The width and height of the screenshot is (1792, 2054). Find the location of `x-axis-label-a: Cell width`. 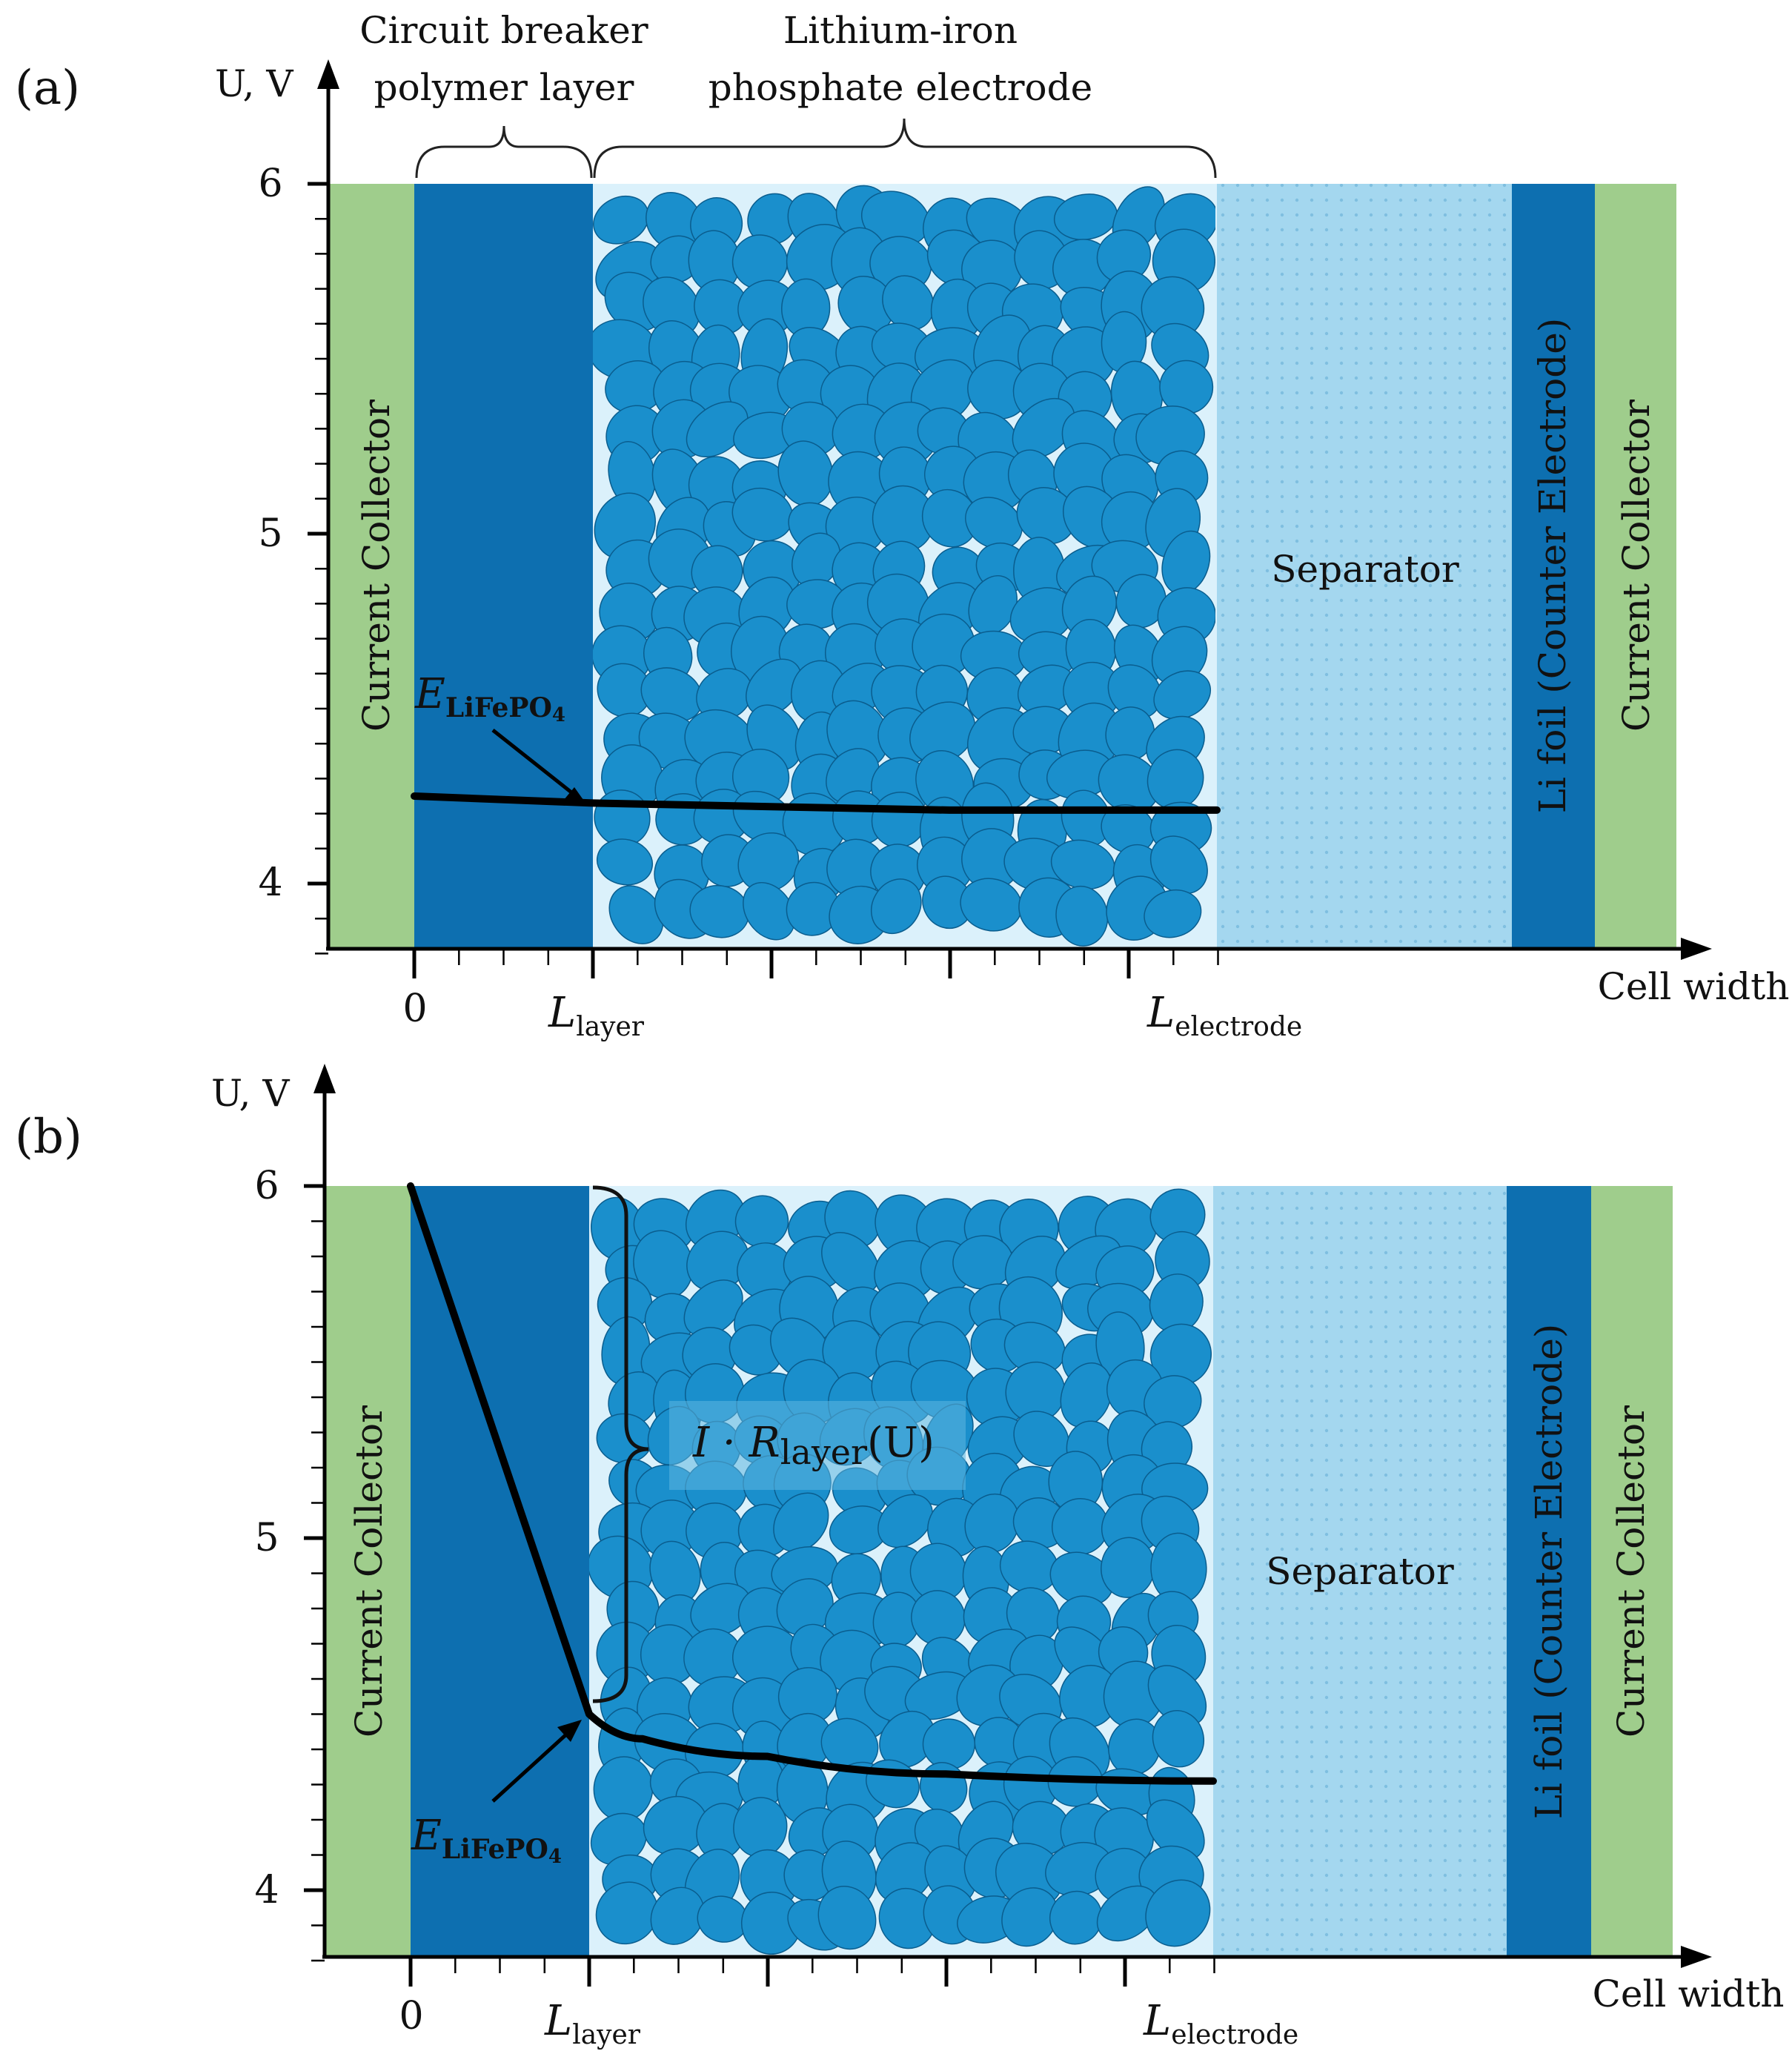

x-axis-label-a: Cell width is located at coordinates (1694, 987).